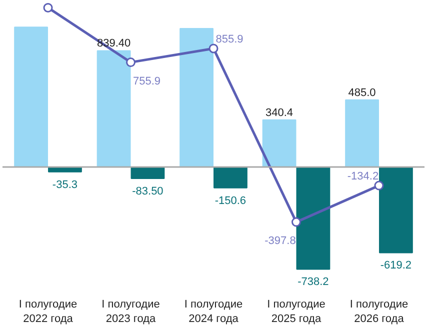 Image resolution: width=426 pixels, height=327 pixels. I want to click on data-label: 755.9, so click(146, 81).